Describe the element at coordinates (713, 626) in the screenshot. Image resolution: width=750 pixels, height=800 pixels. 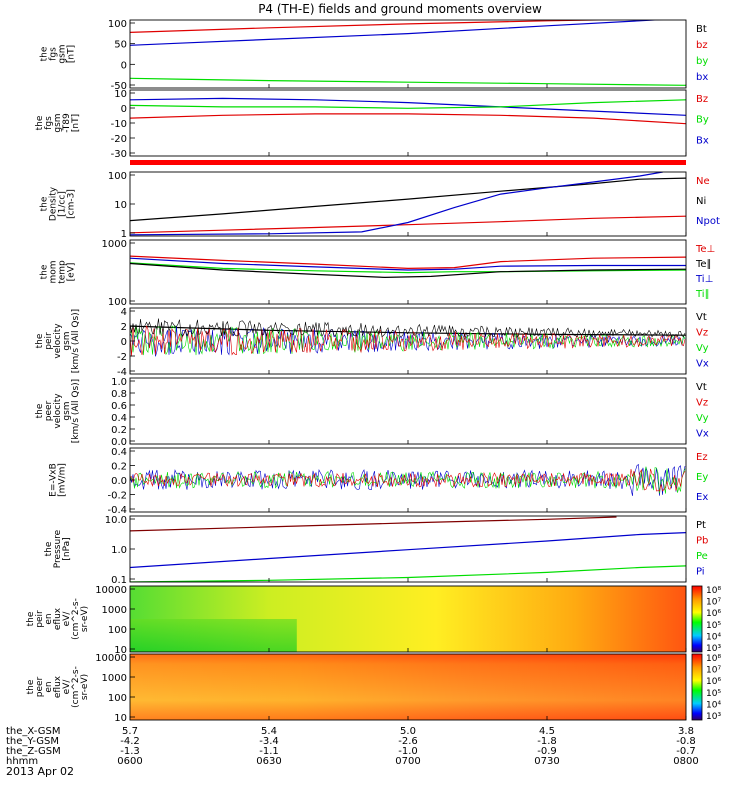
I see `colorbar-tick-label: 10⁵` at that location.